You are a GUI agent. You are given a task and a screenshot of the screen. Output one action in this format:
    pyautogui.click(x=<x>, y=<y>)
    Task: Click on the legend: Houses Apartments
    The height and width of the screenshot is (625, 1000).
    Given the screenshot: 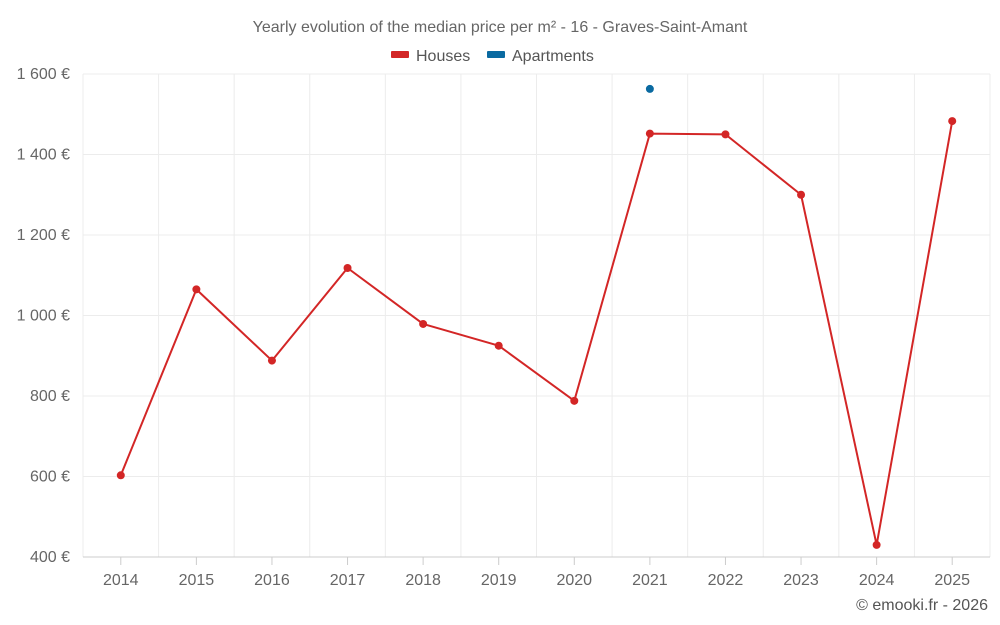 What is the action you would take?
    pyautogui.click(x=492, y=56)
    